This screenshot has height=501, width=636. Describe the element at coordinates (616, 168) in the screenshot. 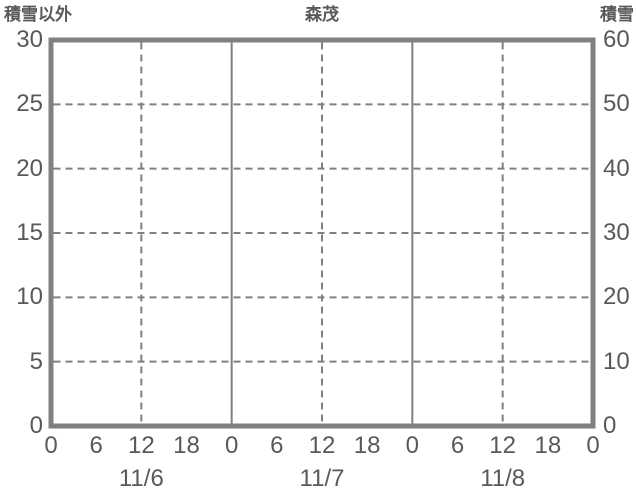

I see `right-axis-tick-label: 40` at that location.